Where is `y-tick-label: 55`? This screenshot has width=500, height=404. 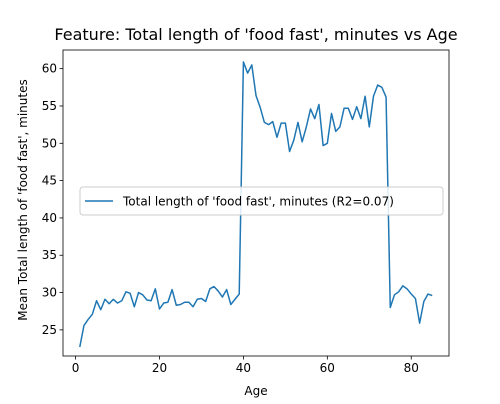 y-tick-label: 55 is located at coordinates (49, 106).